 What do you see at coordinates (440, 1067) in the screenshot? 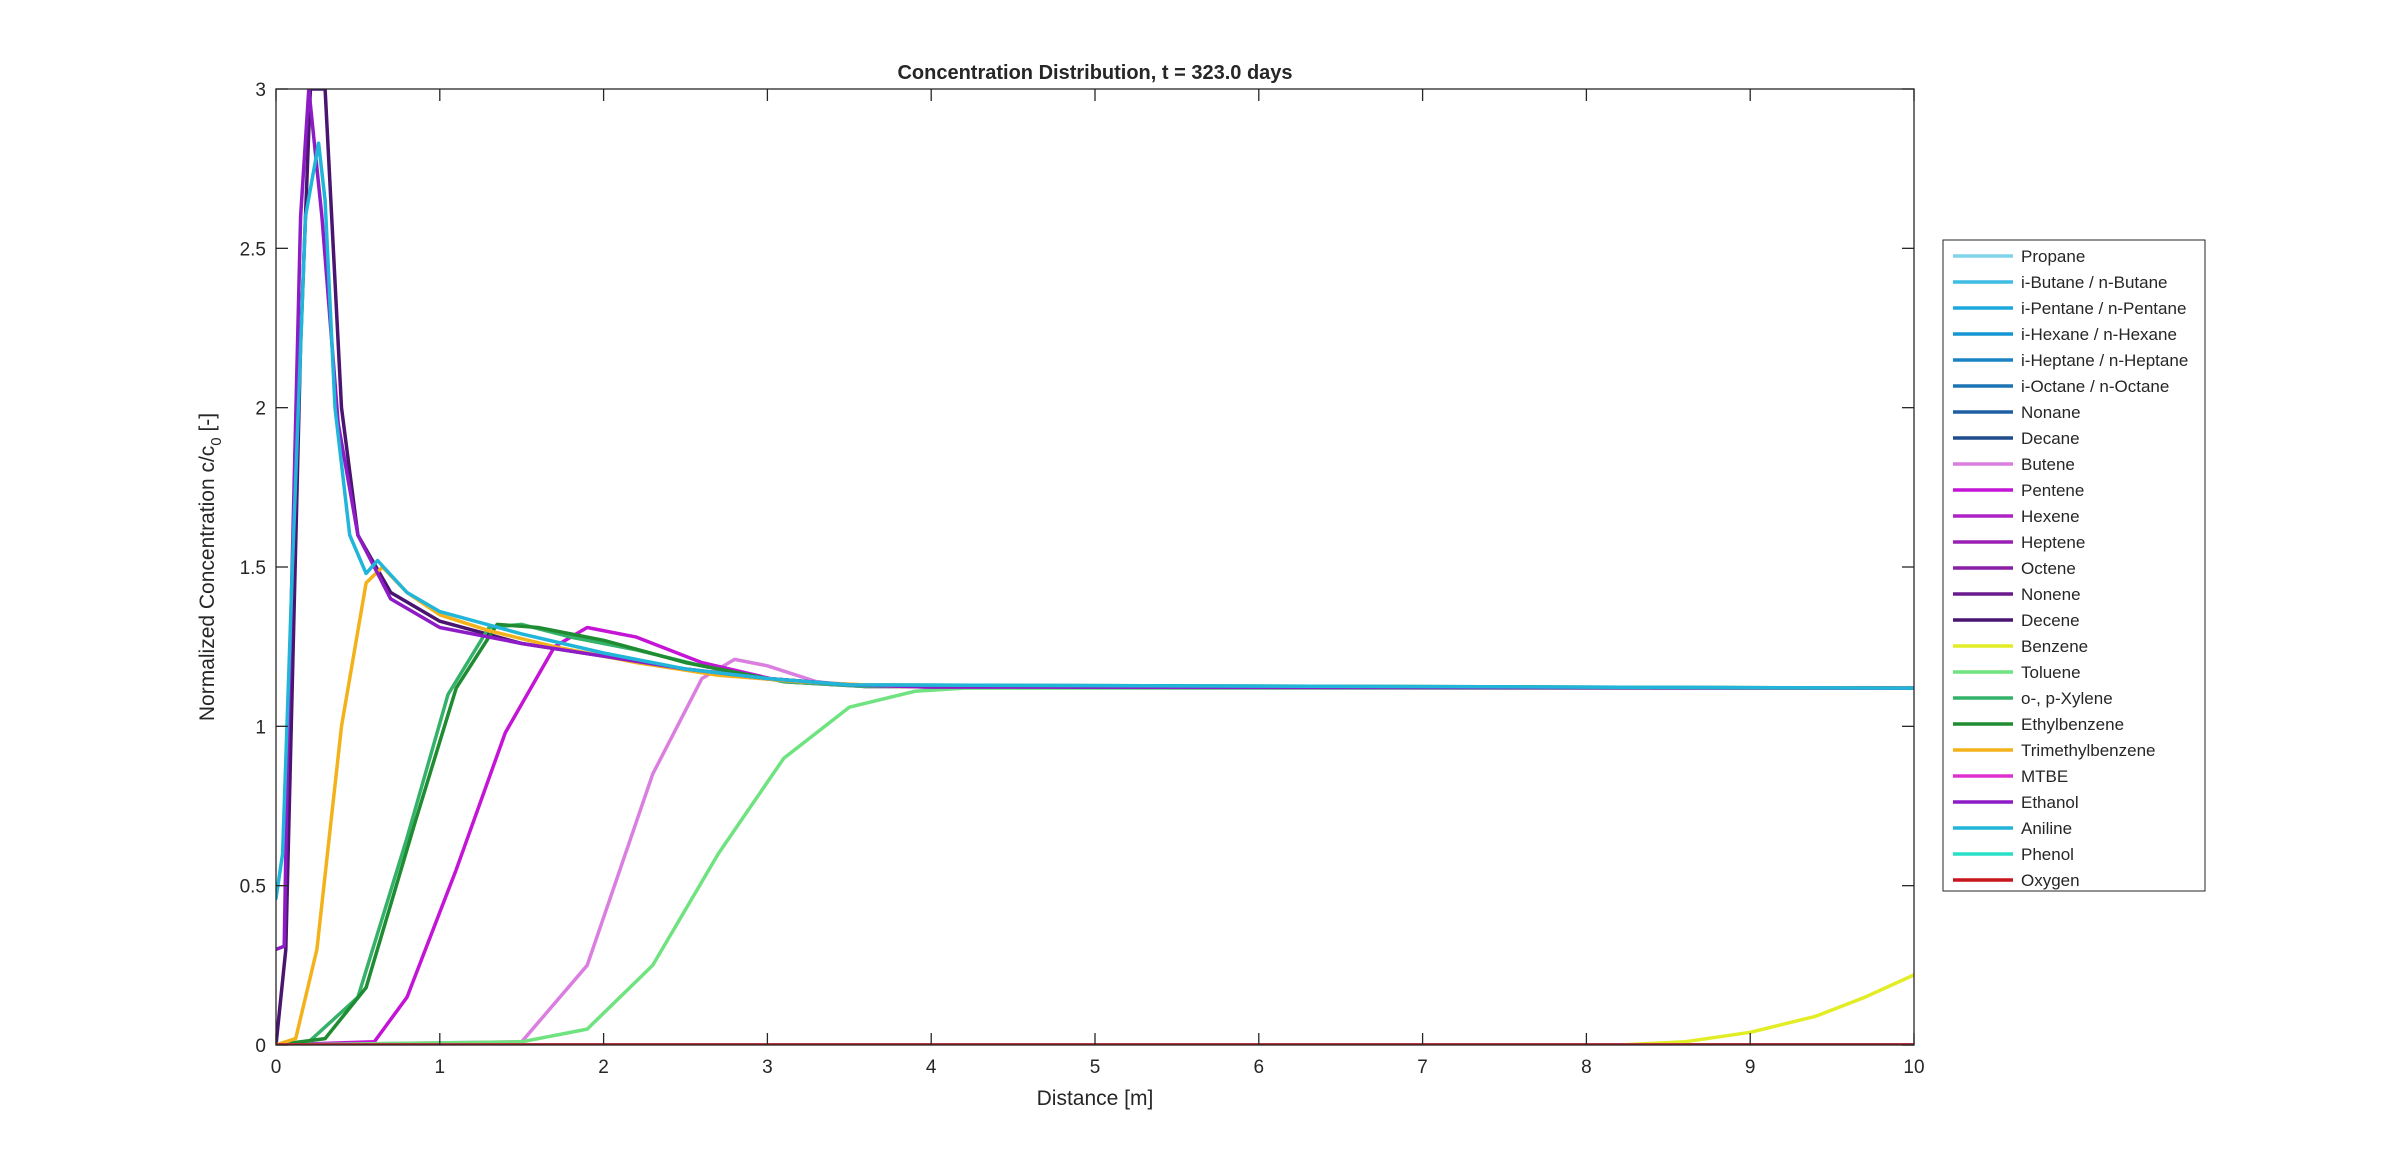
I see `x-tick-label: 1` at bounding box center [440, 1067].